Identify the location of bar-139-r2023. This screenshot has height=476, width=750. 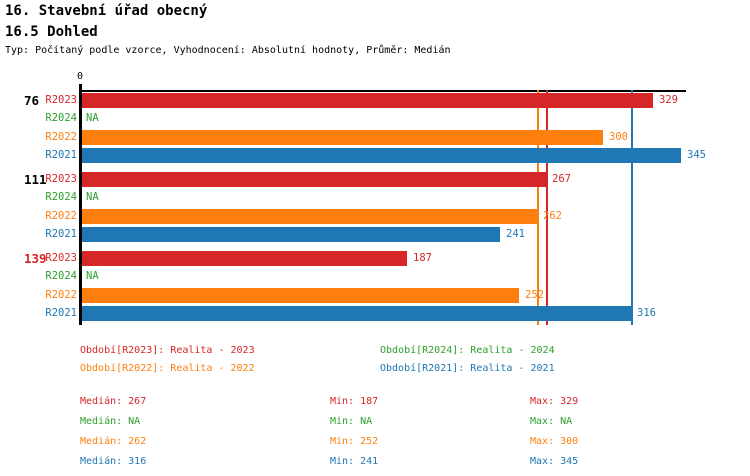
(244, 258).